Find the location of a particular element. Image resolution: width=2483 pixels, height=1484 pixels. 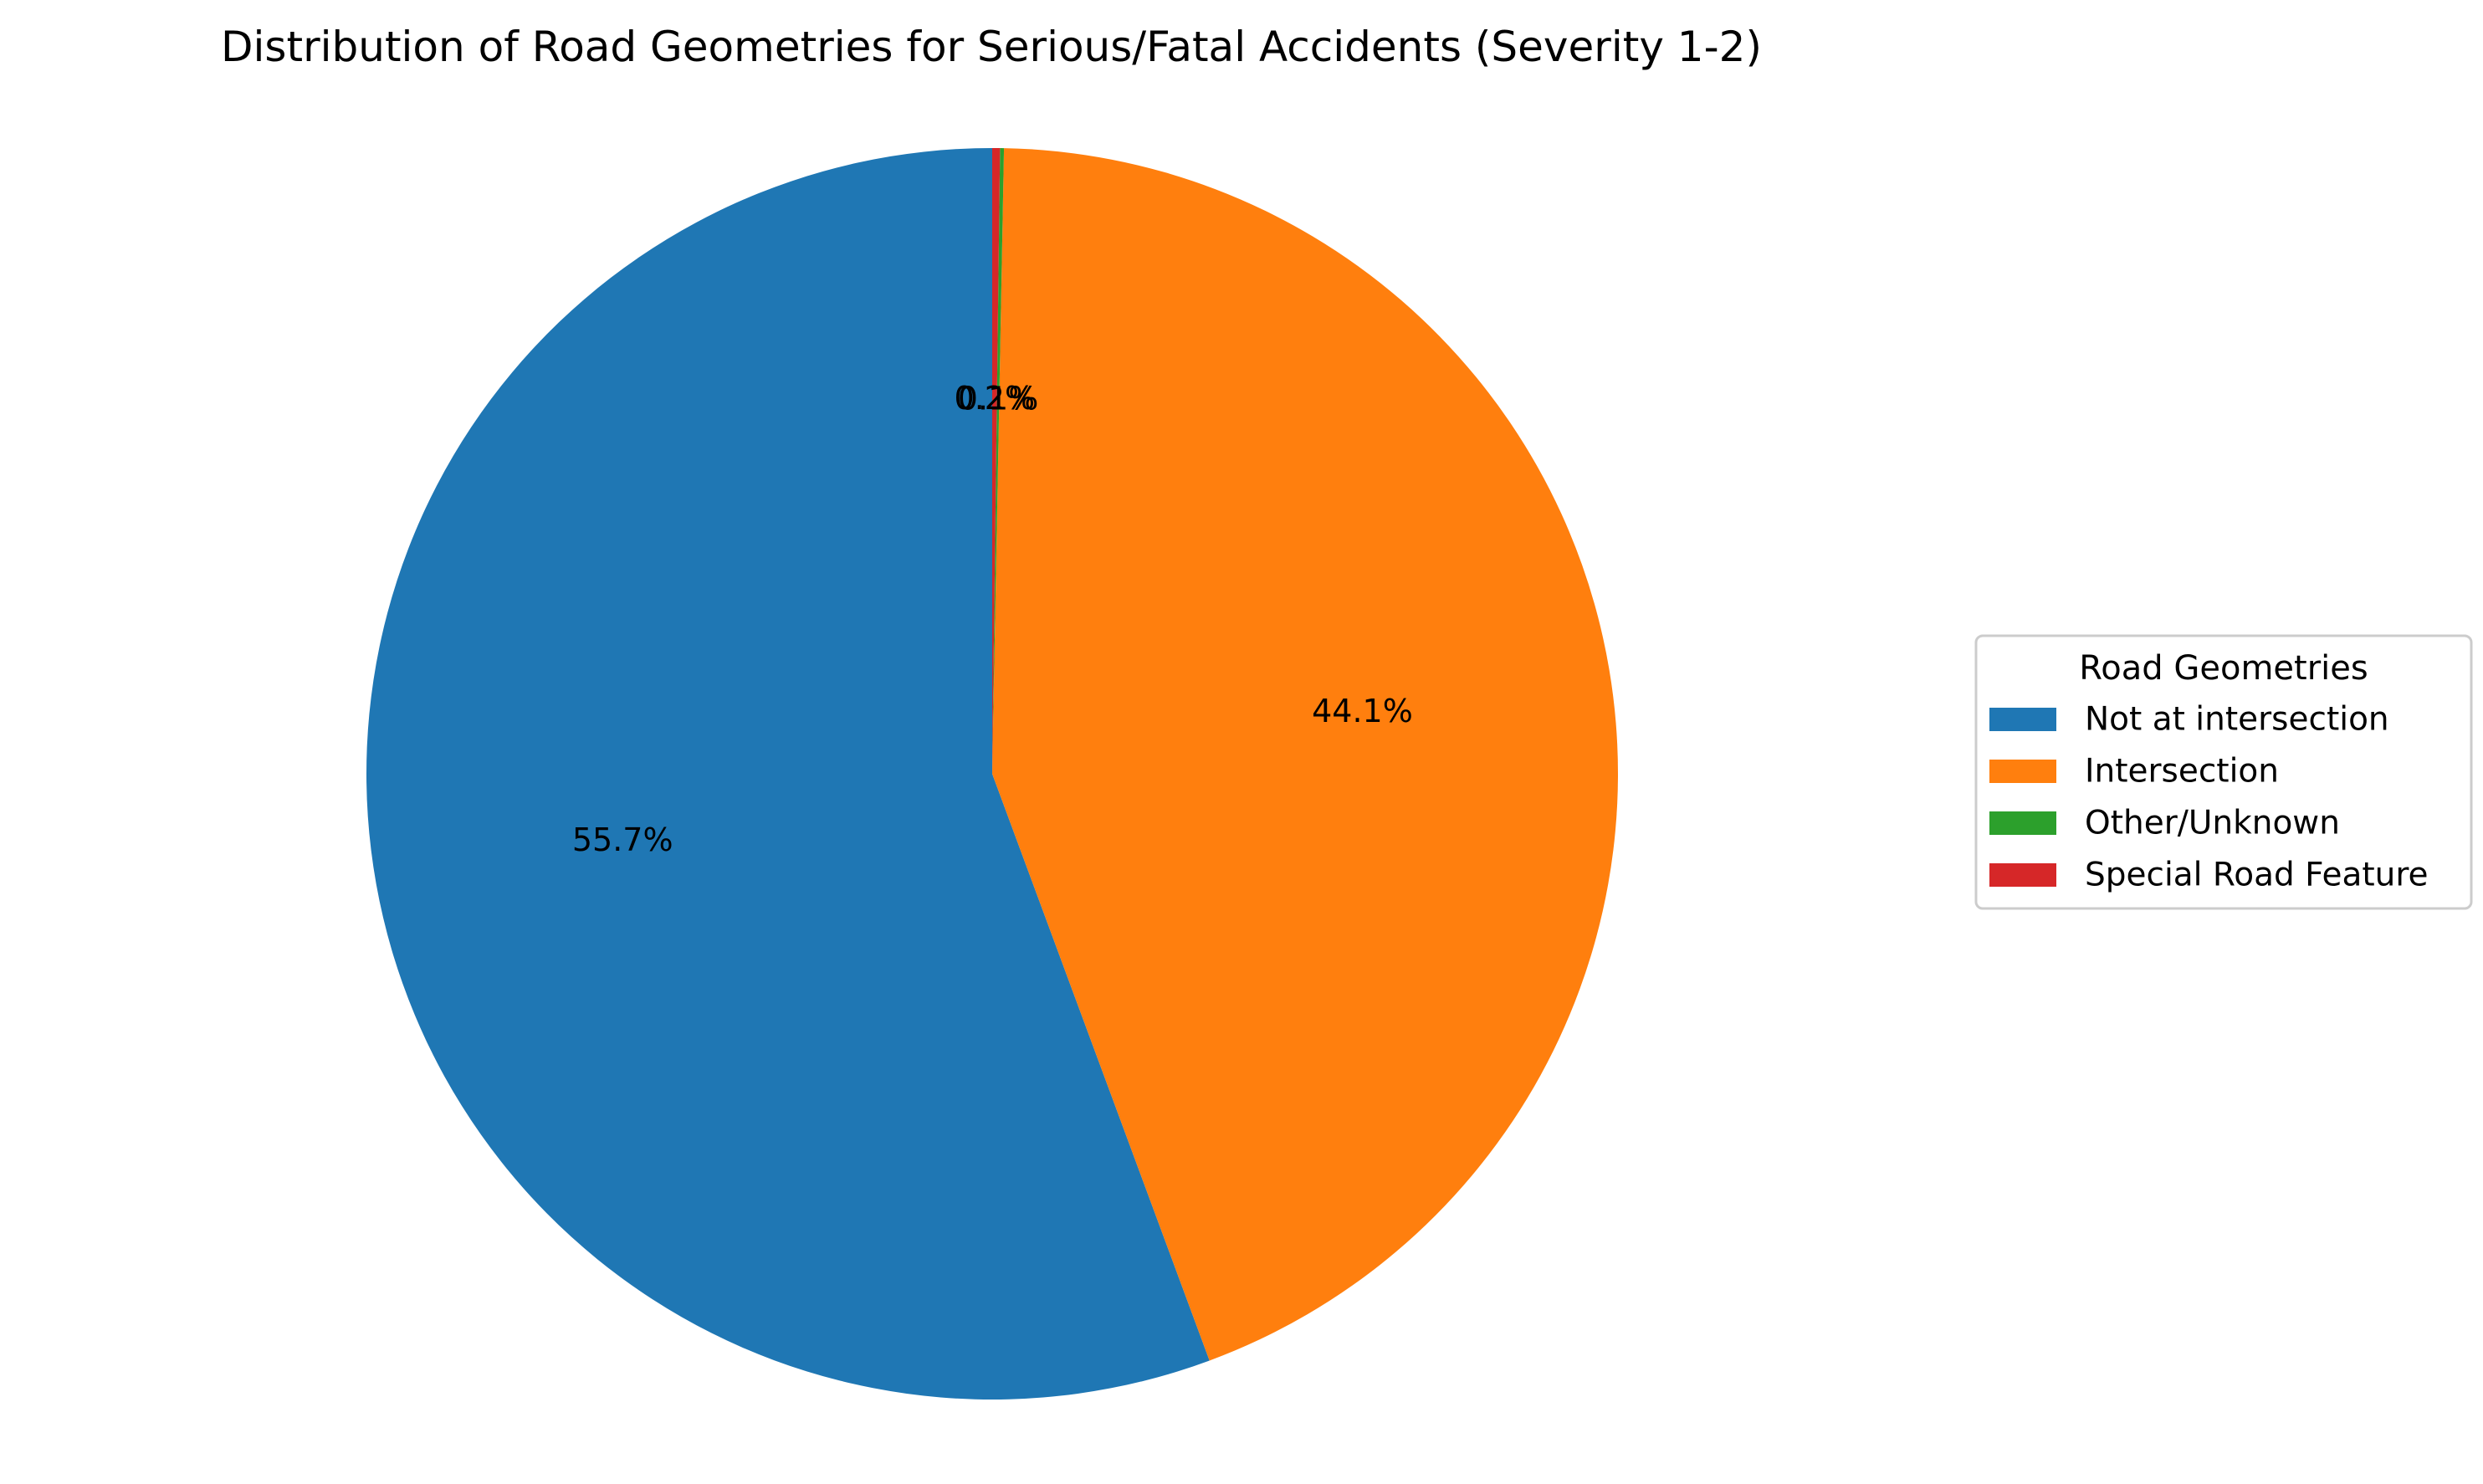

pie-slice-other-unknown is located at coordinates (998, 461).